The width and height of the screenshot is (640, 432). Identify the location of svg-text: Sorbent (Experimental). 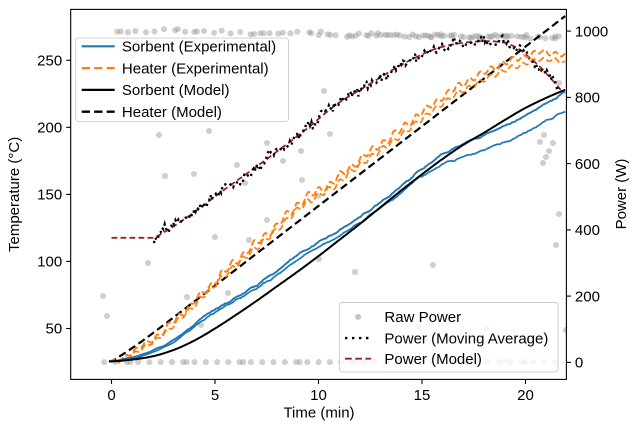
(199, 47).